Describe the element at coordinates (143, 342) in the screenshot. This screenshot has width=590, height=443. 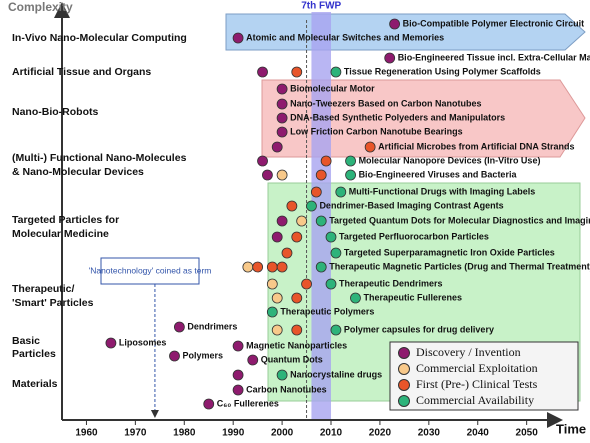
I see `item-label: Liposomes` at that location.